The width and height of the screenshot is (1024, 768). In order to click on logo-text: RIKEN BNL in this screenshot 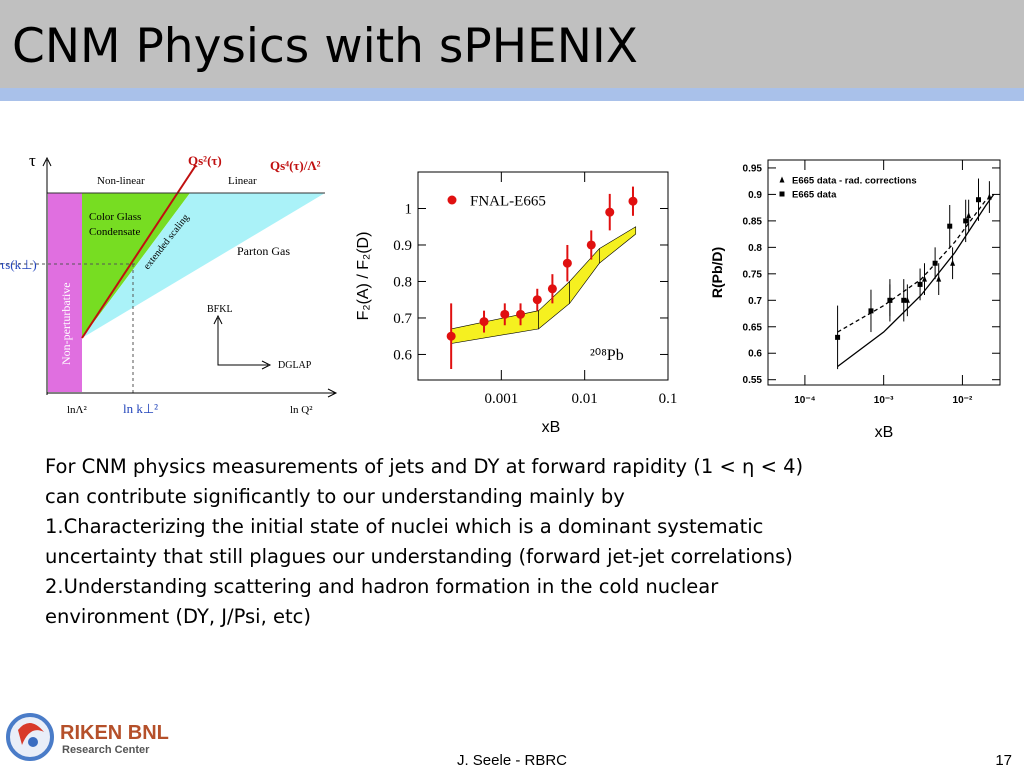, I will do `click(114, 733)`.